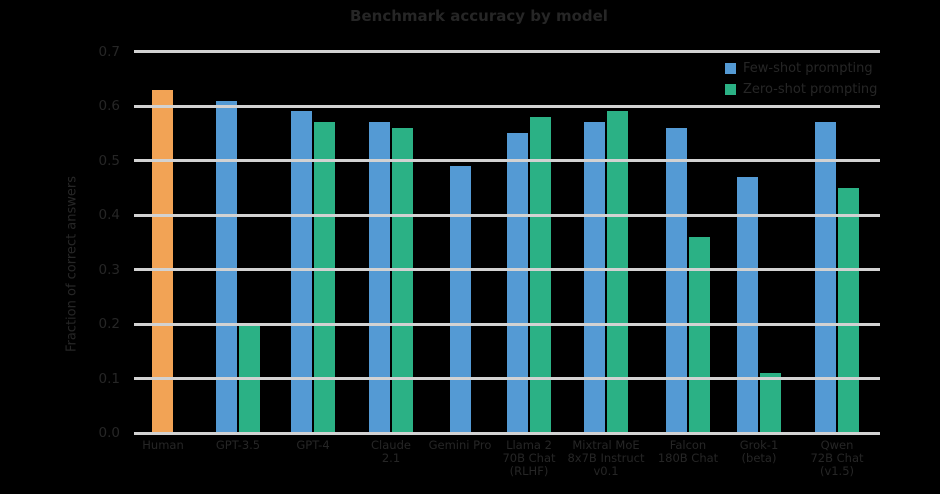  Describe the element at coordinates (479, 16) in the screenshot. I see `chart-title: Benchmark accuracy by model` at that location.